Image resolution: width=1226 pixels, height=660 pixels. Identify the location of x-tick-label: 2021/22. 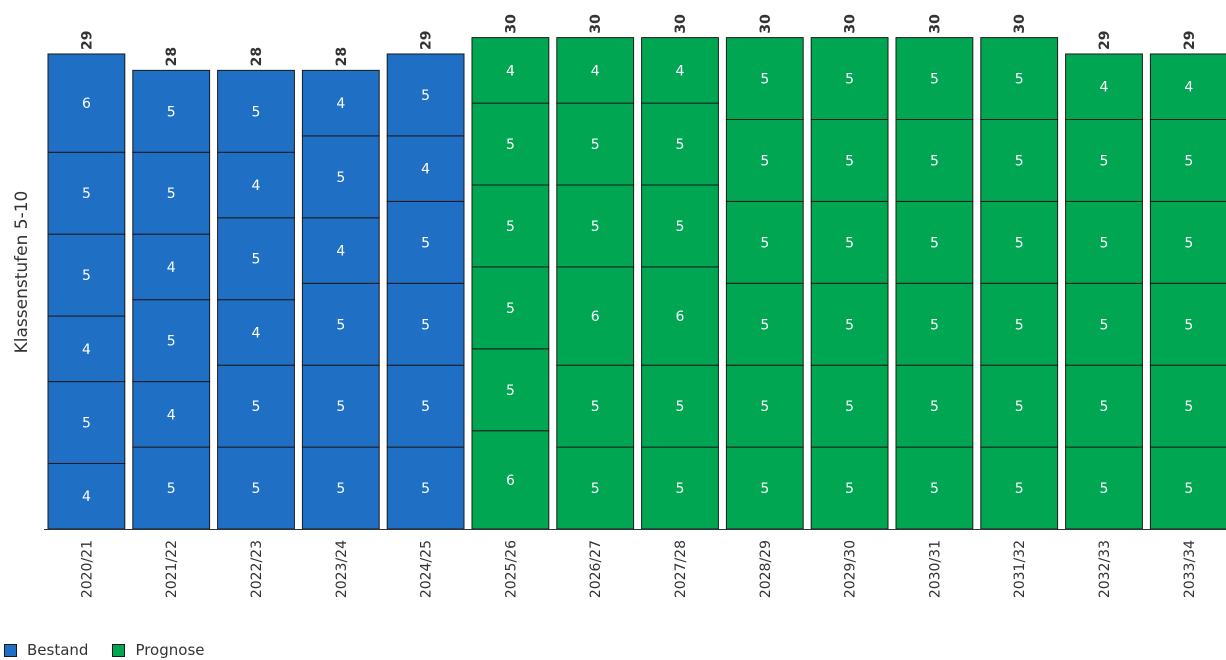
(172, 569).